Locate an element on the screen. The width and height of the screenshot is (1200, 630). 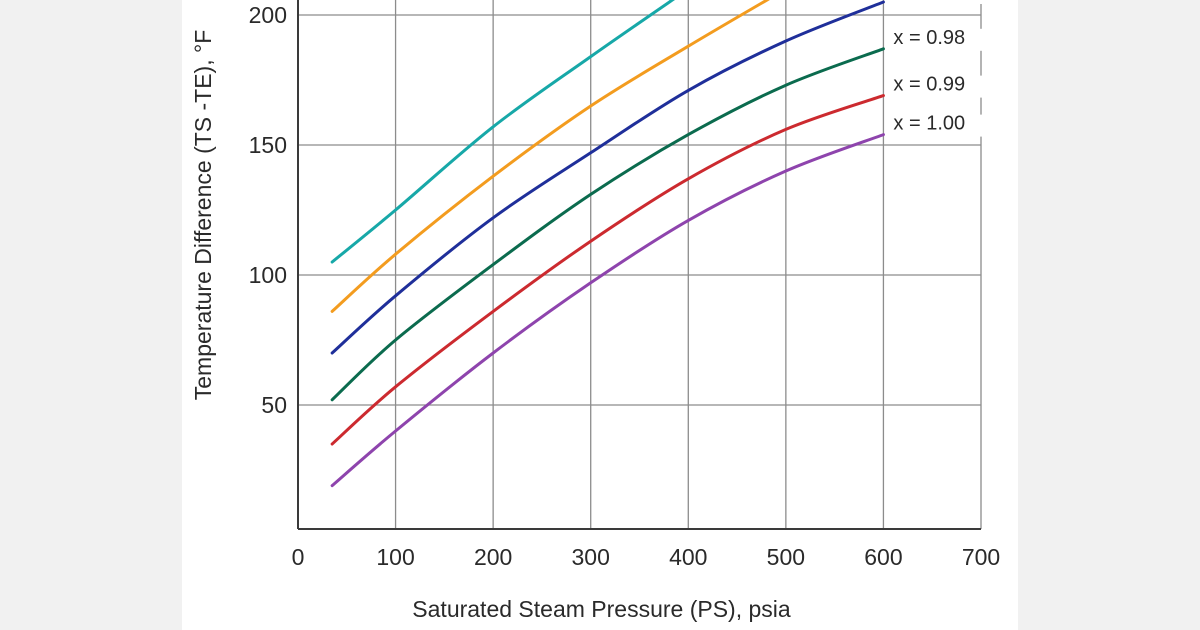
y-tick-label-100: 100 is located at coordinates (268, 275).